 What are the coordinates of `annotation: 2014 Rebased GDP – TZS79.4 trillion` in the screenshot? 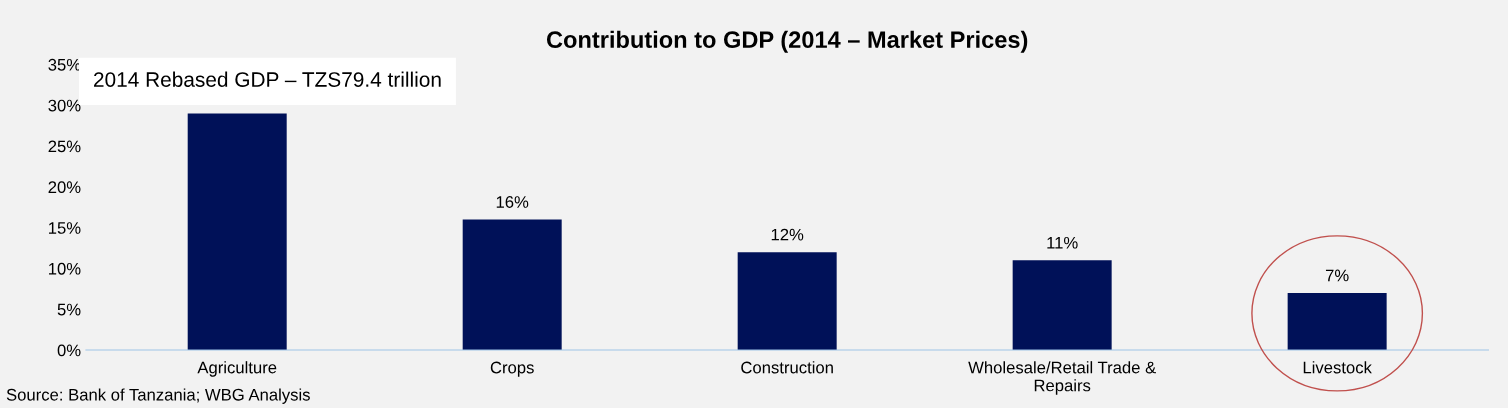 It's located at (267, 79).